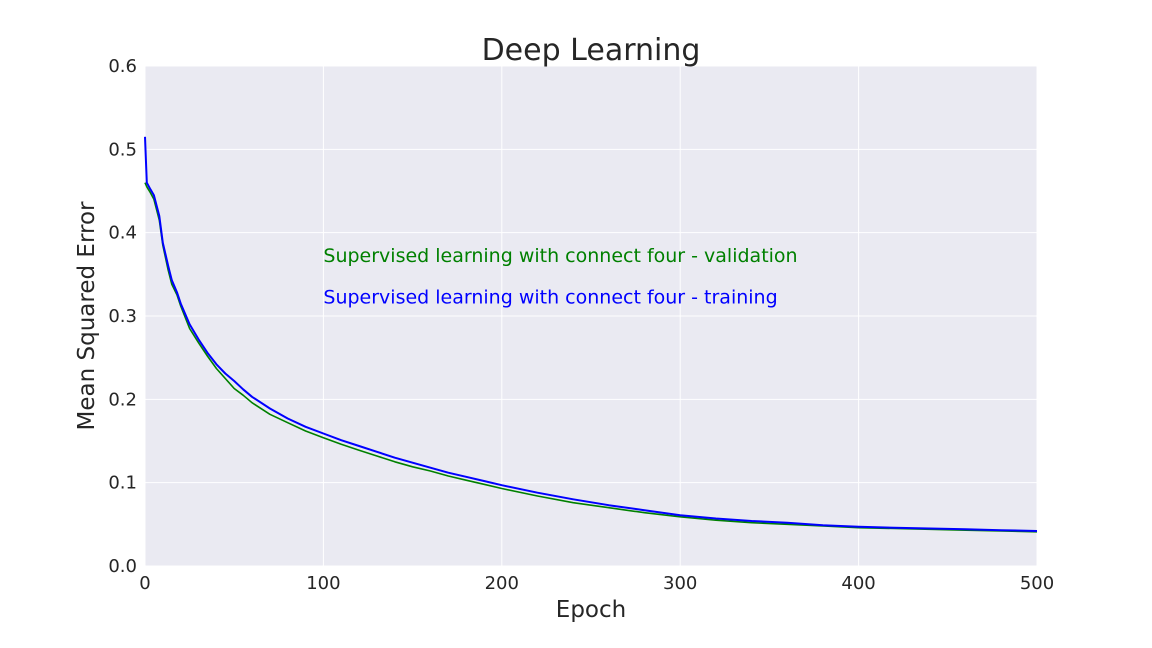  Describe the element at coordinates (122, 566) in the screenshot. I see `y-tick-label: 0.0` at that location.